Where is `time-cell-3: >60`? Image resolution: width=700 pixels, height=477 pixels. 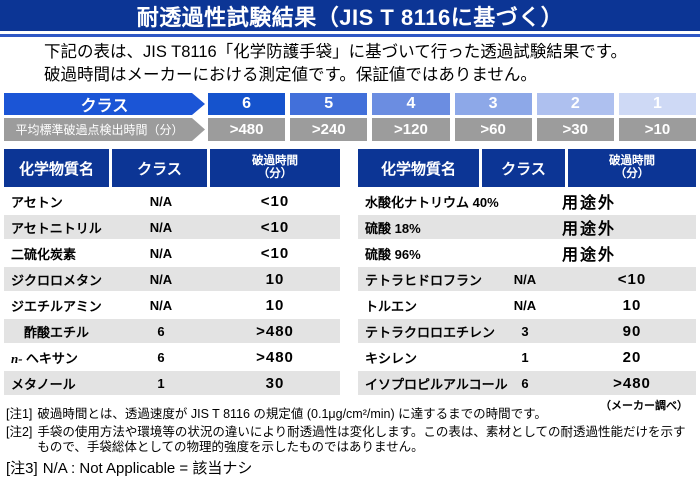 time-cell-3: >60 is located at coordinates (493, 129).